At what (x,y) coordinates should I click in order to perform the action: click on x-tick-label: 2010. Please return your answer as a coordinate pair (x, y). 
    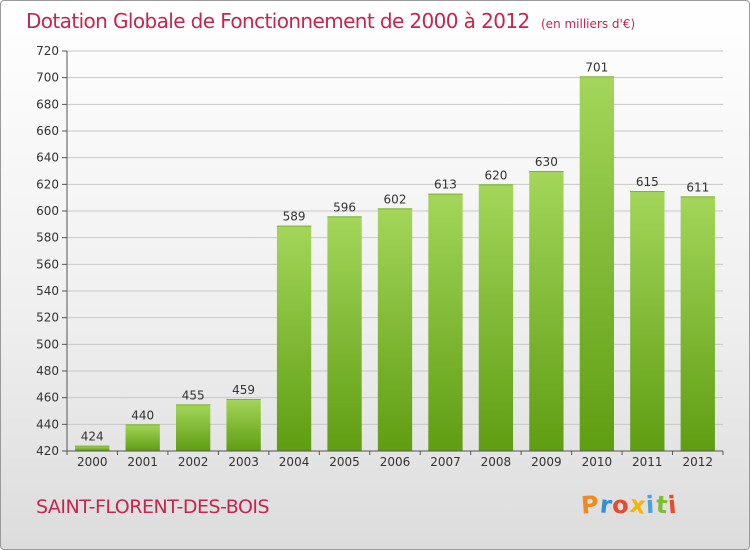
    Looking at the image, I should click on (597, 462).